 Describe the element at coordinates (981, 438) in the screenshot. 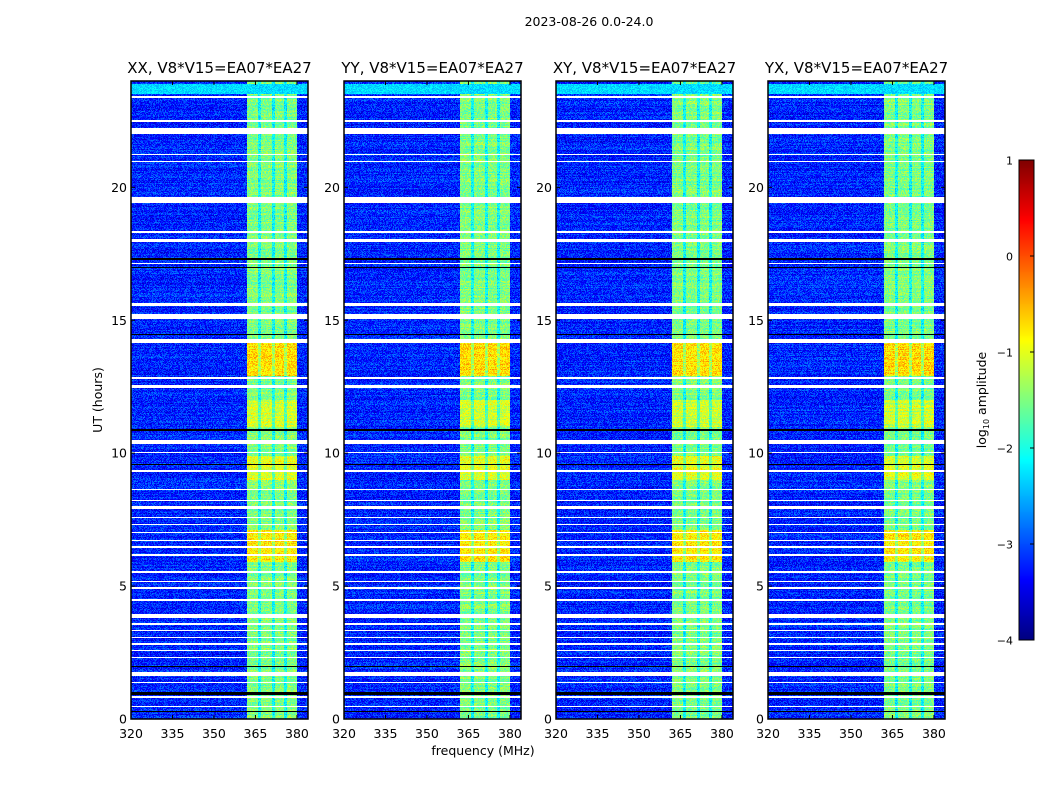

I see `colorbar-label-log: log` at that location.